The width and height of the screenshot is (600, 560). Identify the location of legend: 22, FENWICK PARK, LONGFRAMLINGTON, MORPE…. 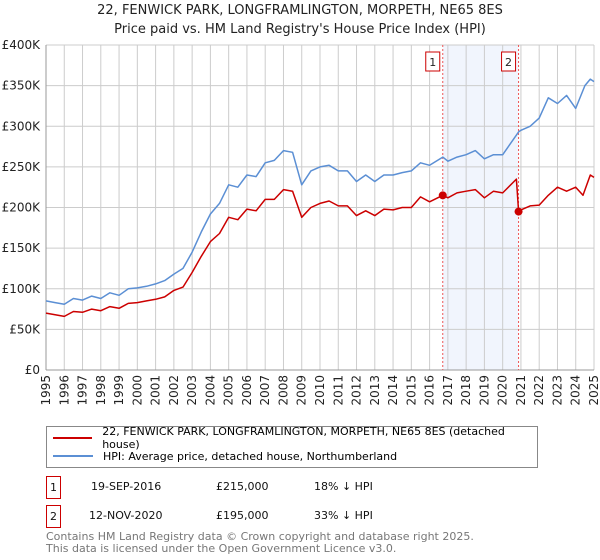
(292, 446).